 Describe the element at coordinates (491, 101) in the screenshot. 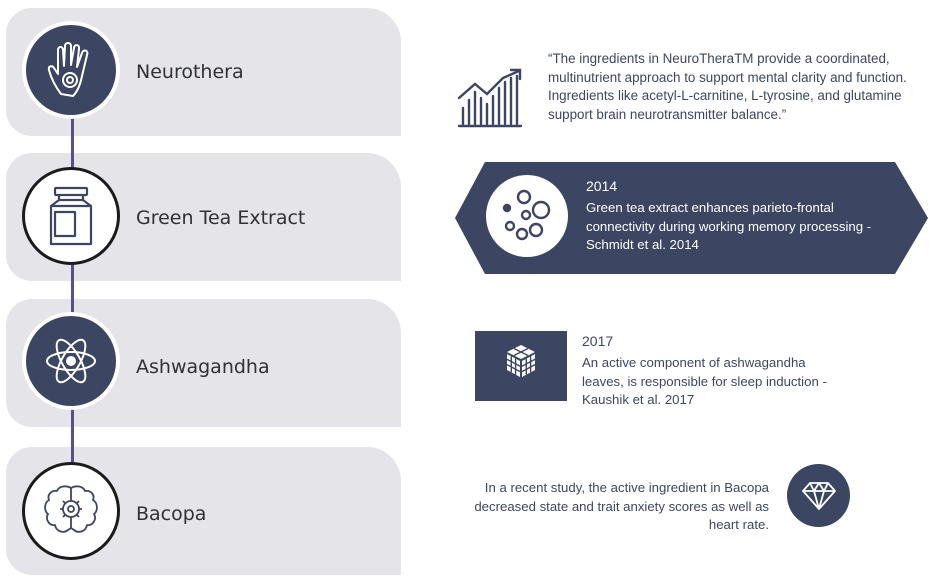

I see `growth-chart-icon` at that location.